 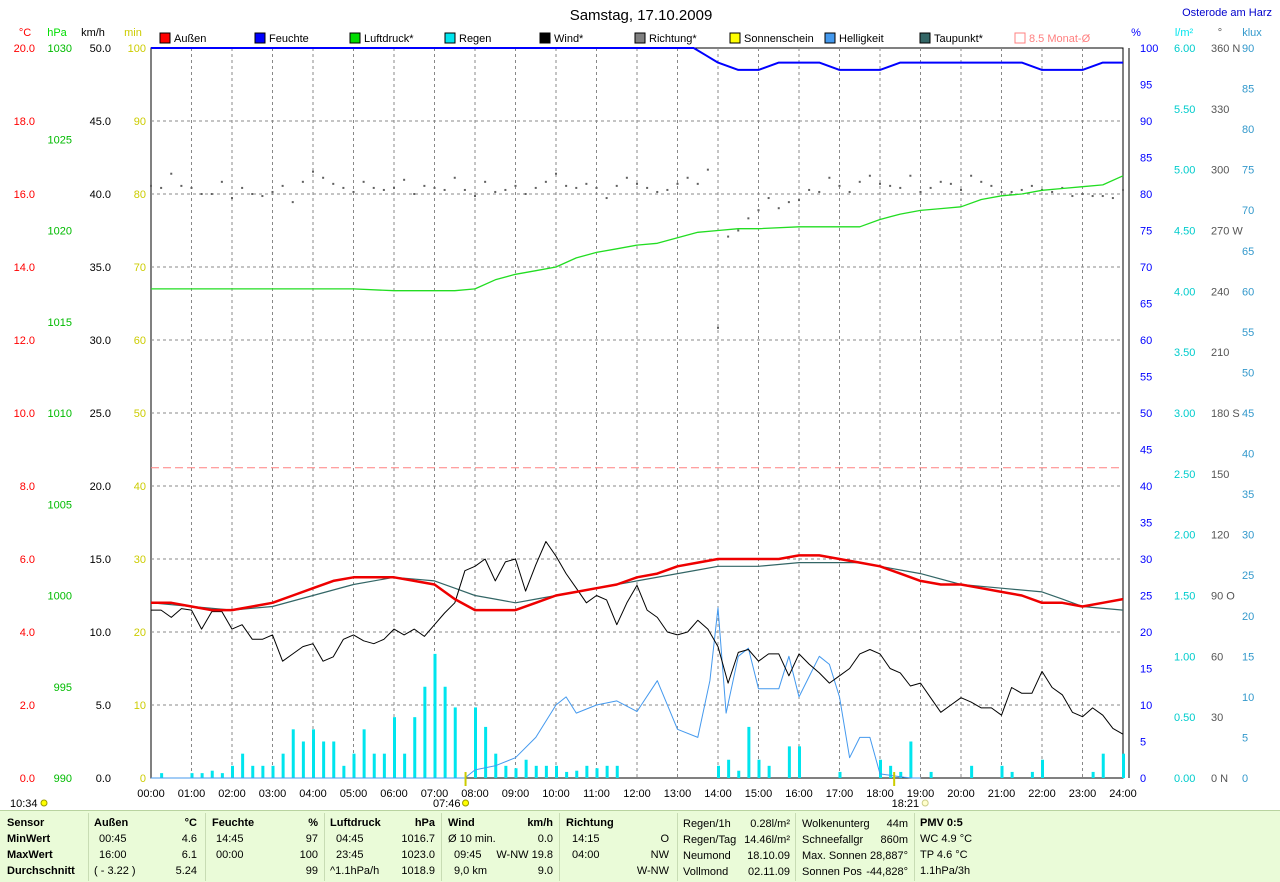 I want to click on humidity-axis-tick: 5, so click(x=1143, y=743).